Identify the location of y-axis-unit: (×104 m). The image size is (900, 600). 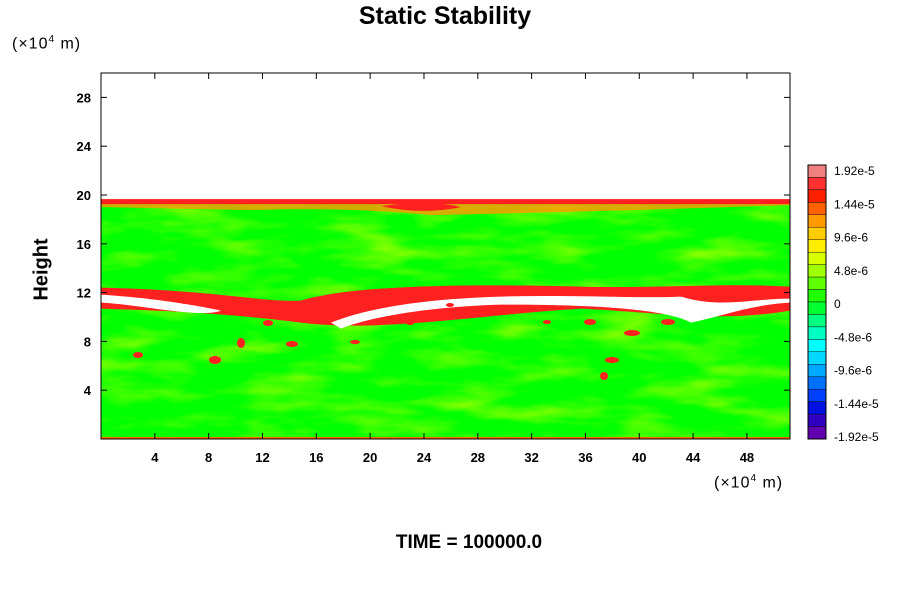
(47, 43).